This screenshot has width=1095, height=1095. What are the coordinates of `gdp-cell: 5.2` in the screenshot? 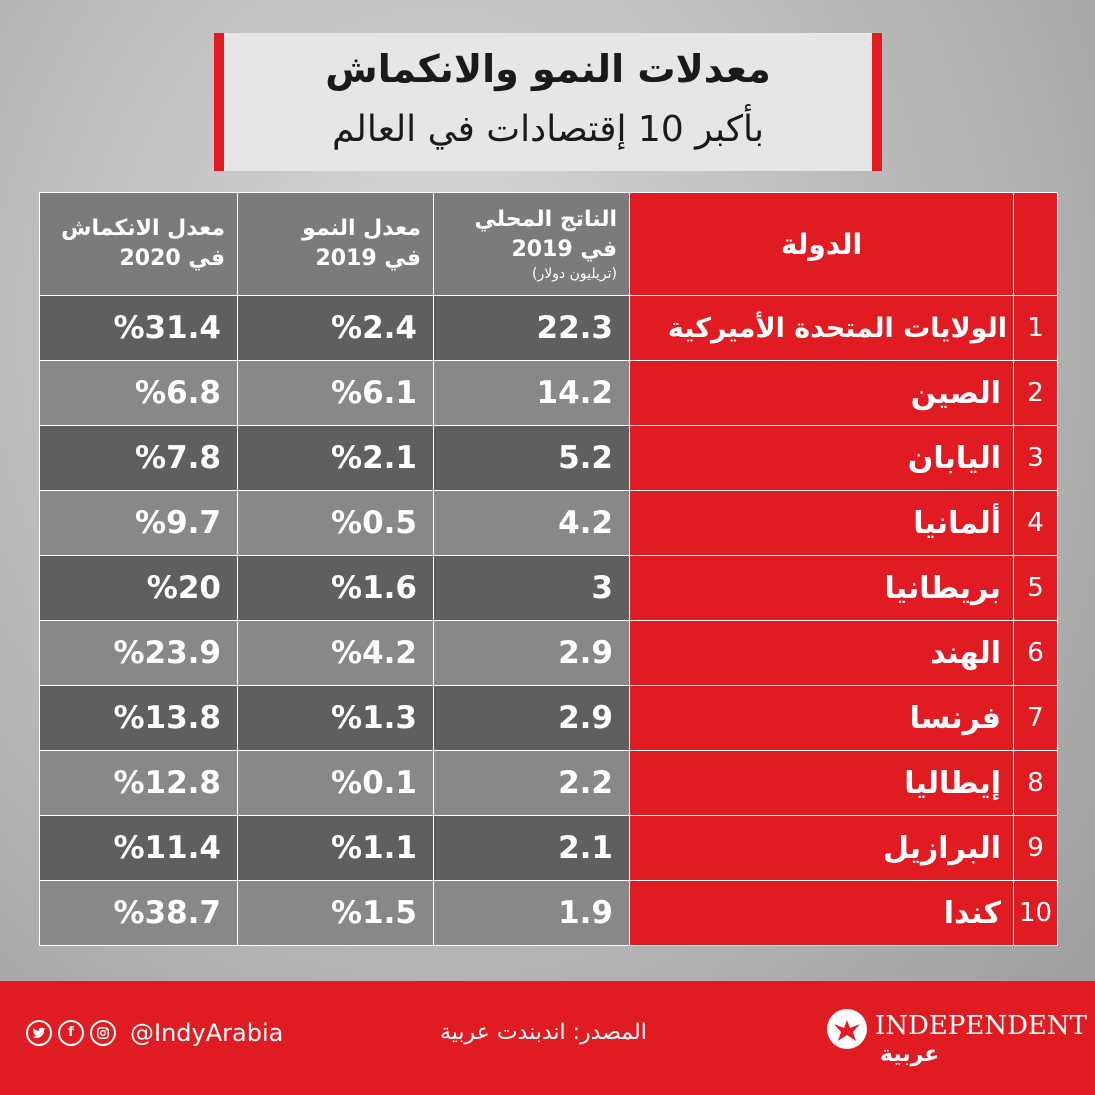 It's located at (531, 458).